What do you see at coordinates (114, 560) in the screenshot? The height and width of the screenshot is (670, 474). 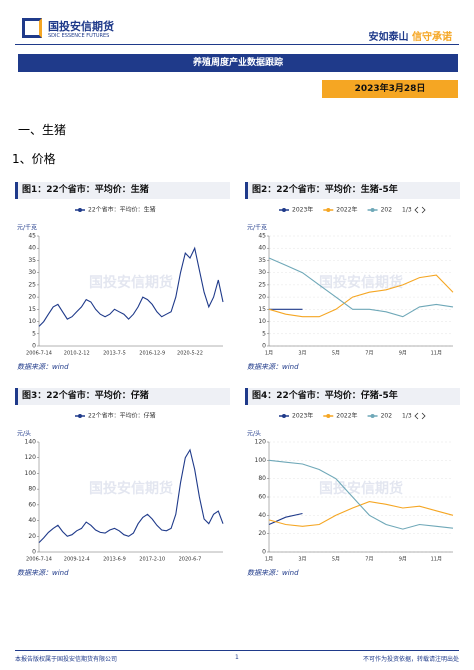 I see `x-tick-label: 2013-6-9` at bounding box center [114, 560].